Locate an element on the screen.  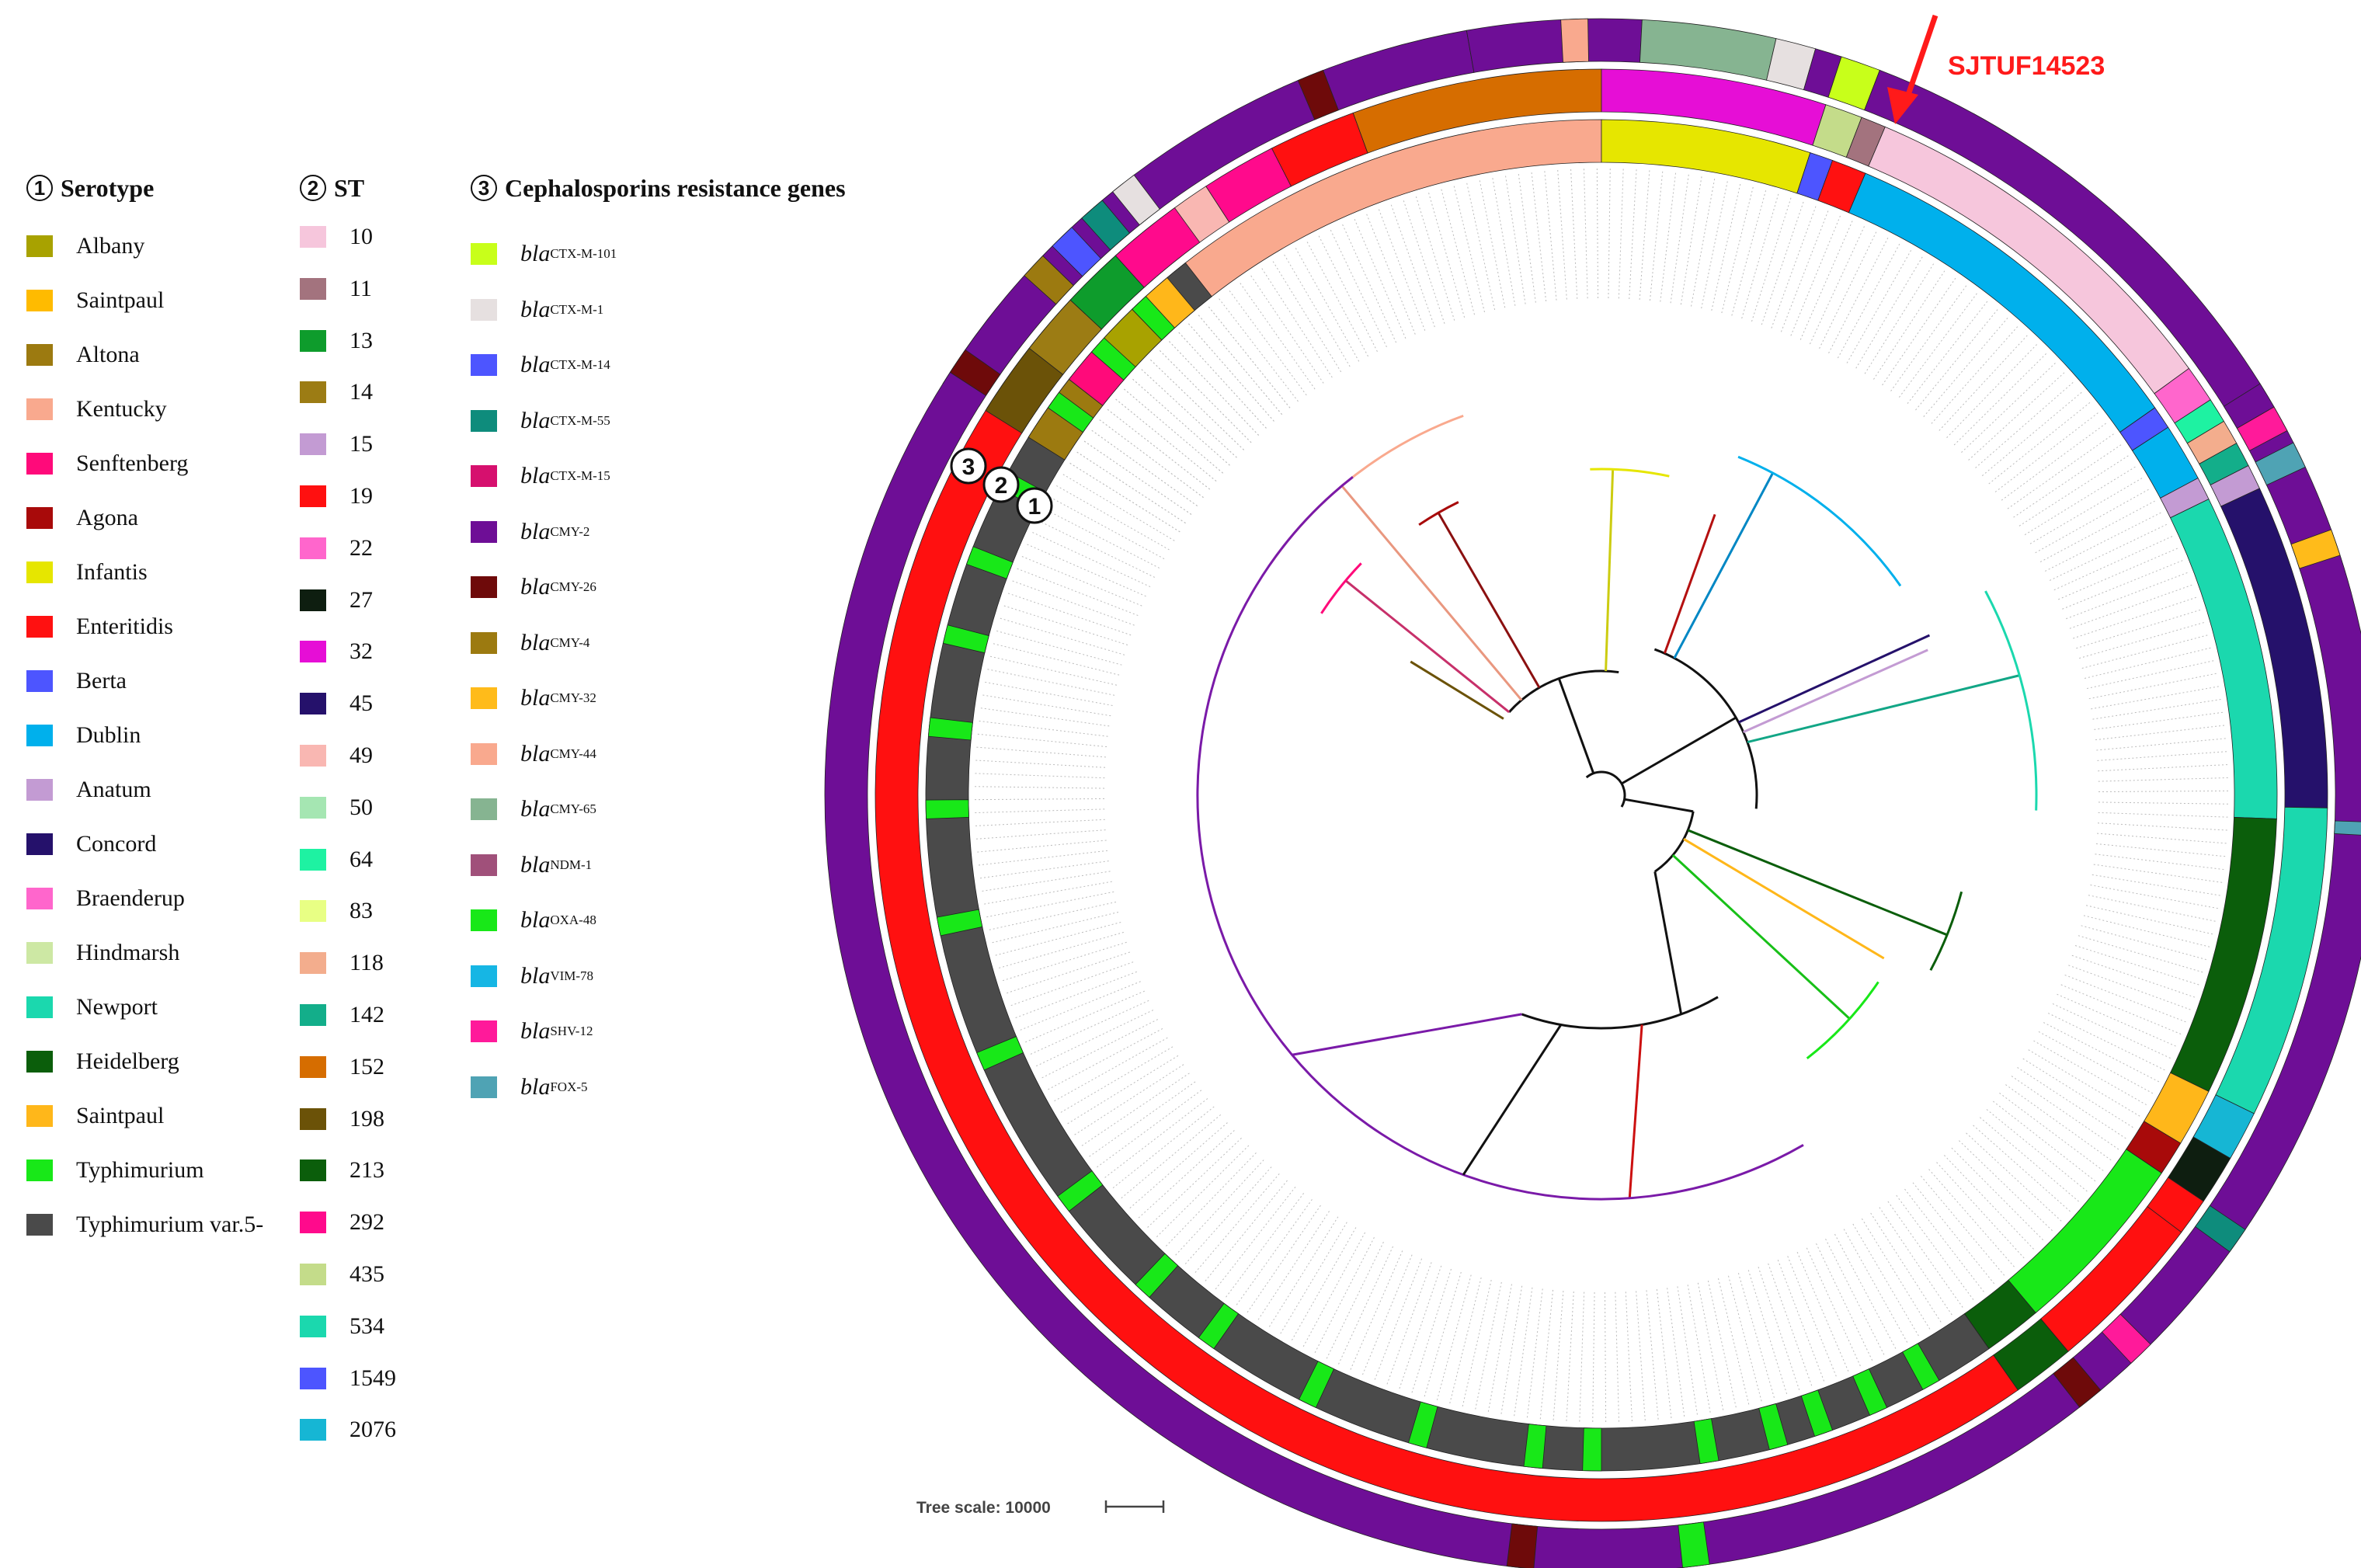
legend-label: 14 is located at coordinates (361, 392).